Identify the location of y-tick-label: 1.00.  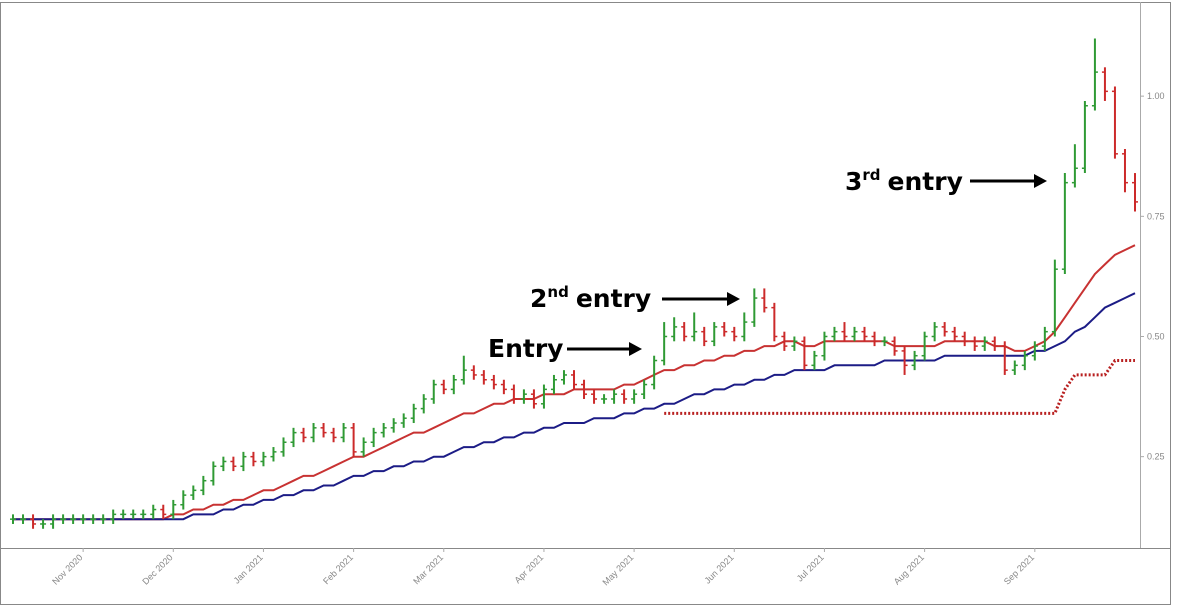
(1156, 96).